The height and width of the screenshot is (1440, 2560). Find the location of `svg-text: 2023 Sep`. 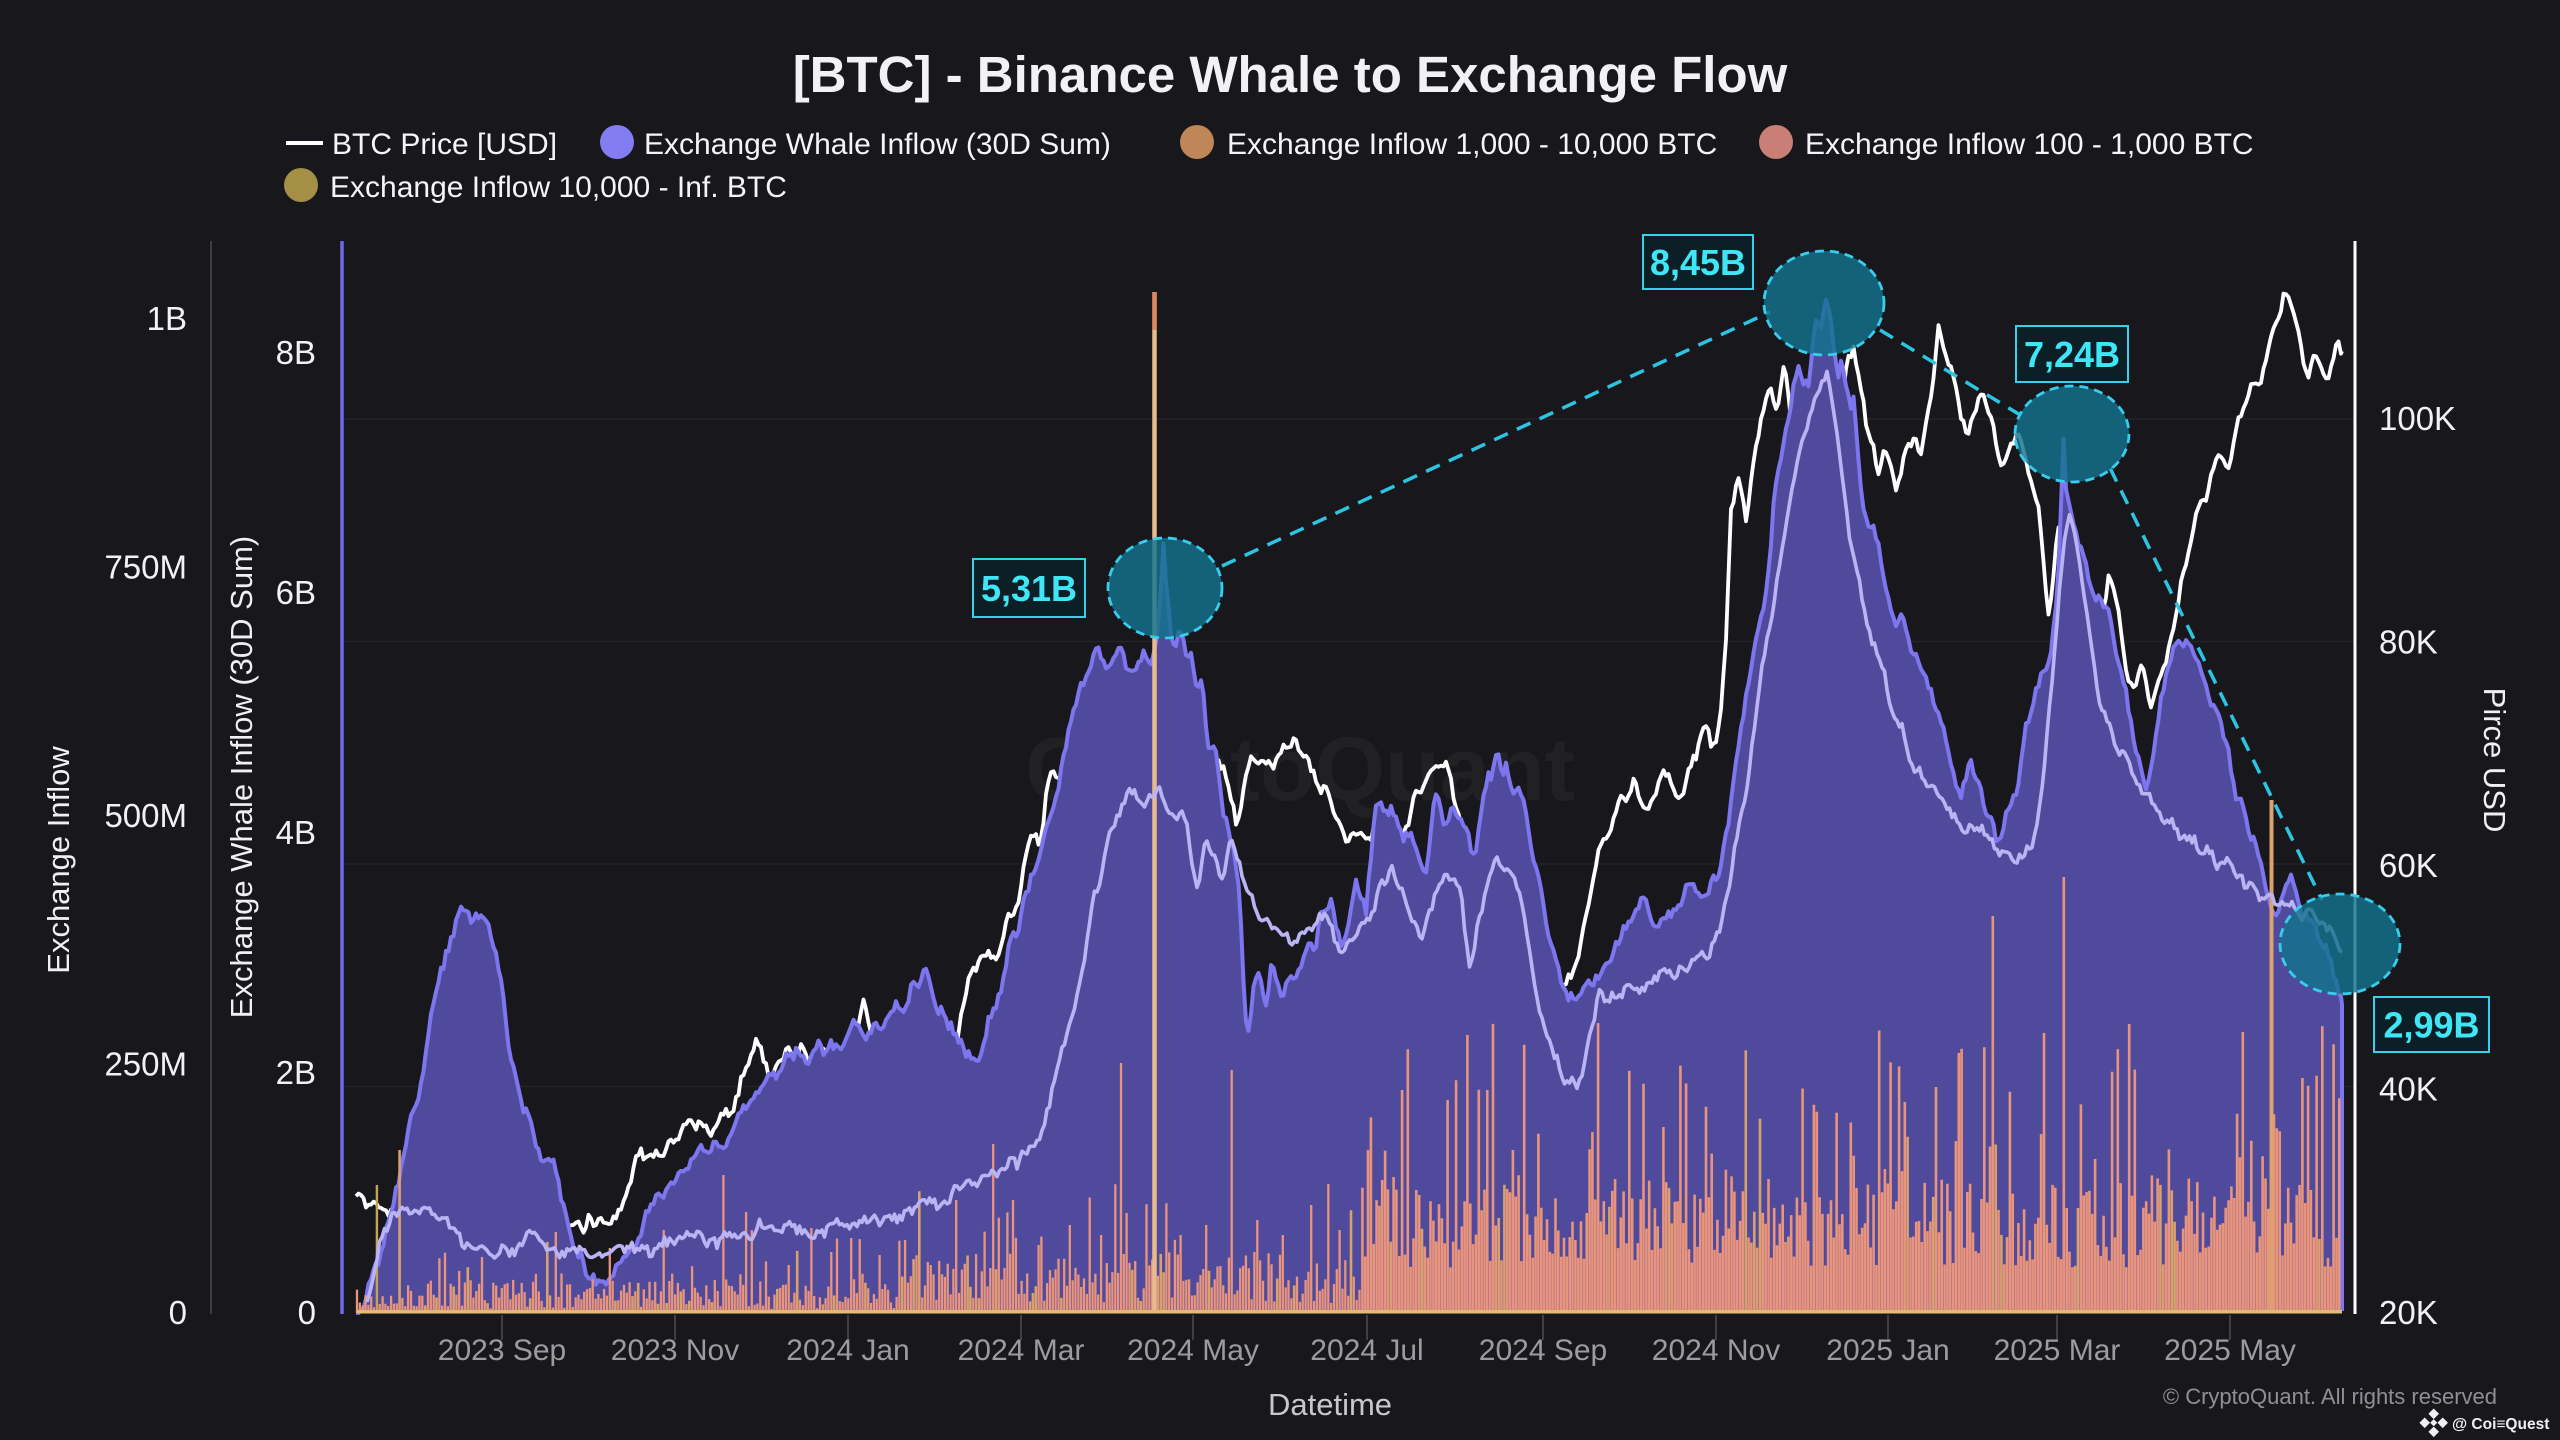

svg-text: 2023 Sep is located at coordinates (502, 1350).